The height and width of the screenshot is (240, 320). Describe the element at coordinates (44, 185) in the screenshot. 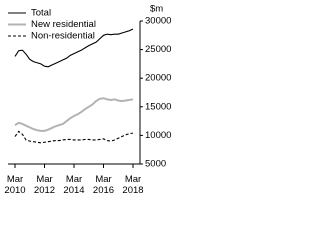

I see `x-tick-label: Mar 2012` at that location.